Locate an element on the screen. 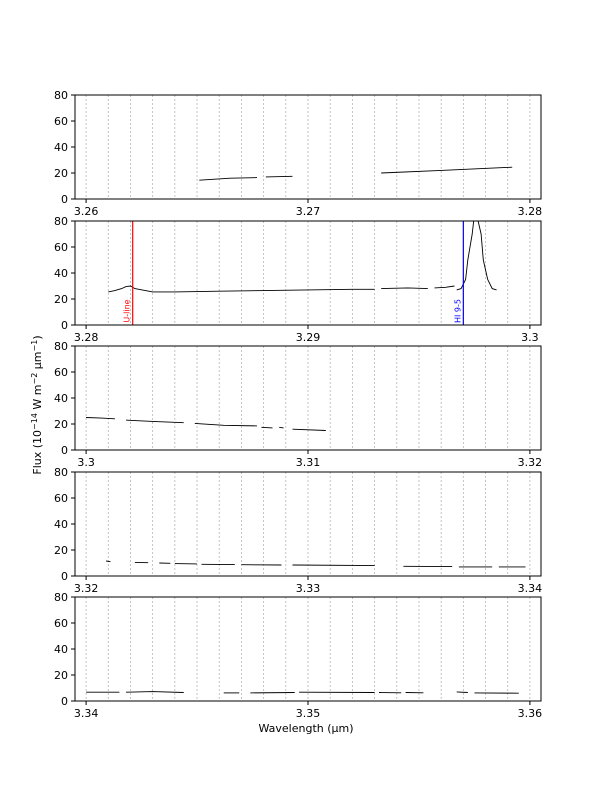 This screenshot has width=600, height=788. y-axis-label-superscript: −1 is located at coordinates (34, 346).